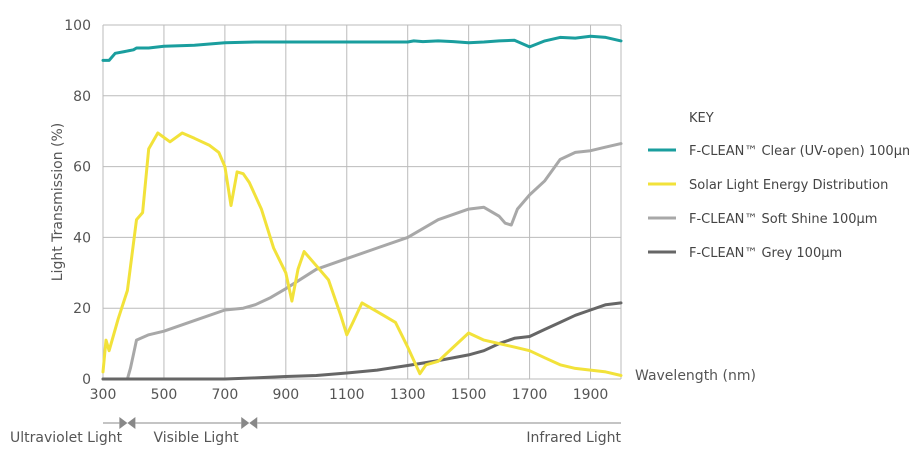 The height and width of the screenshot is (461, 909). Describe the element at coordinates (347, 395) in the screenshot. I see `x-tick-label: 1100` at that location.